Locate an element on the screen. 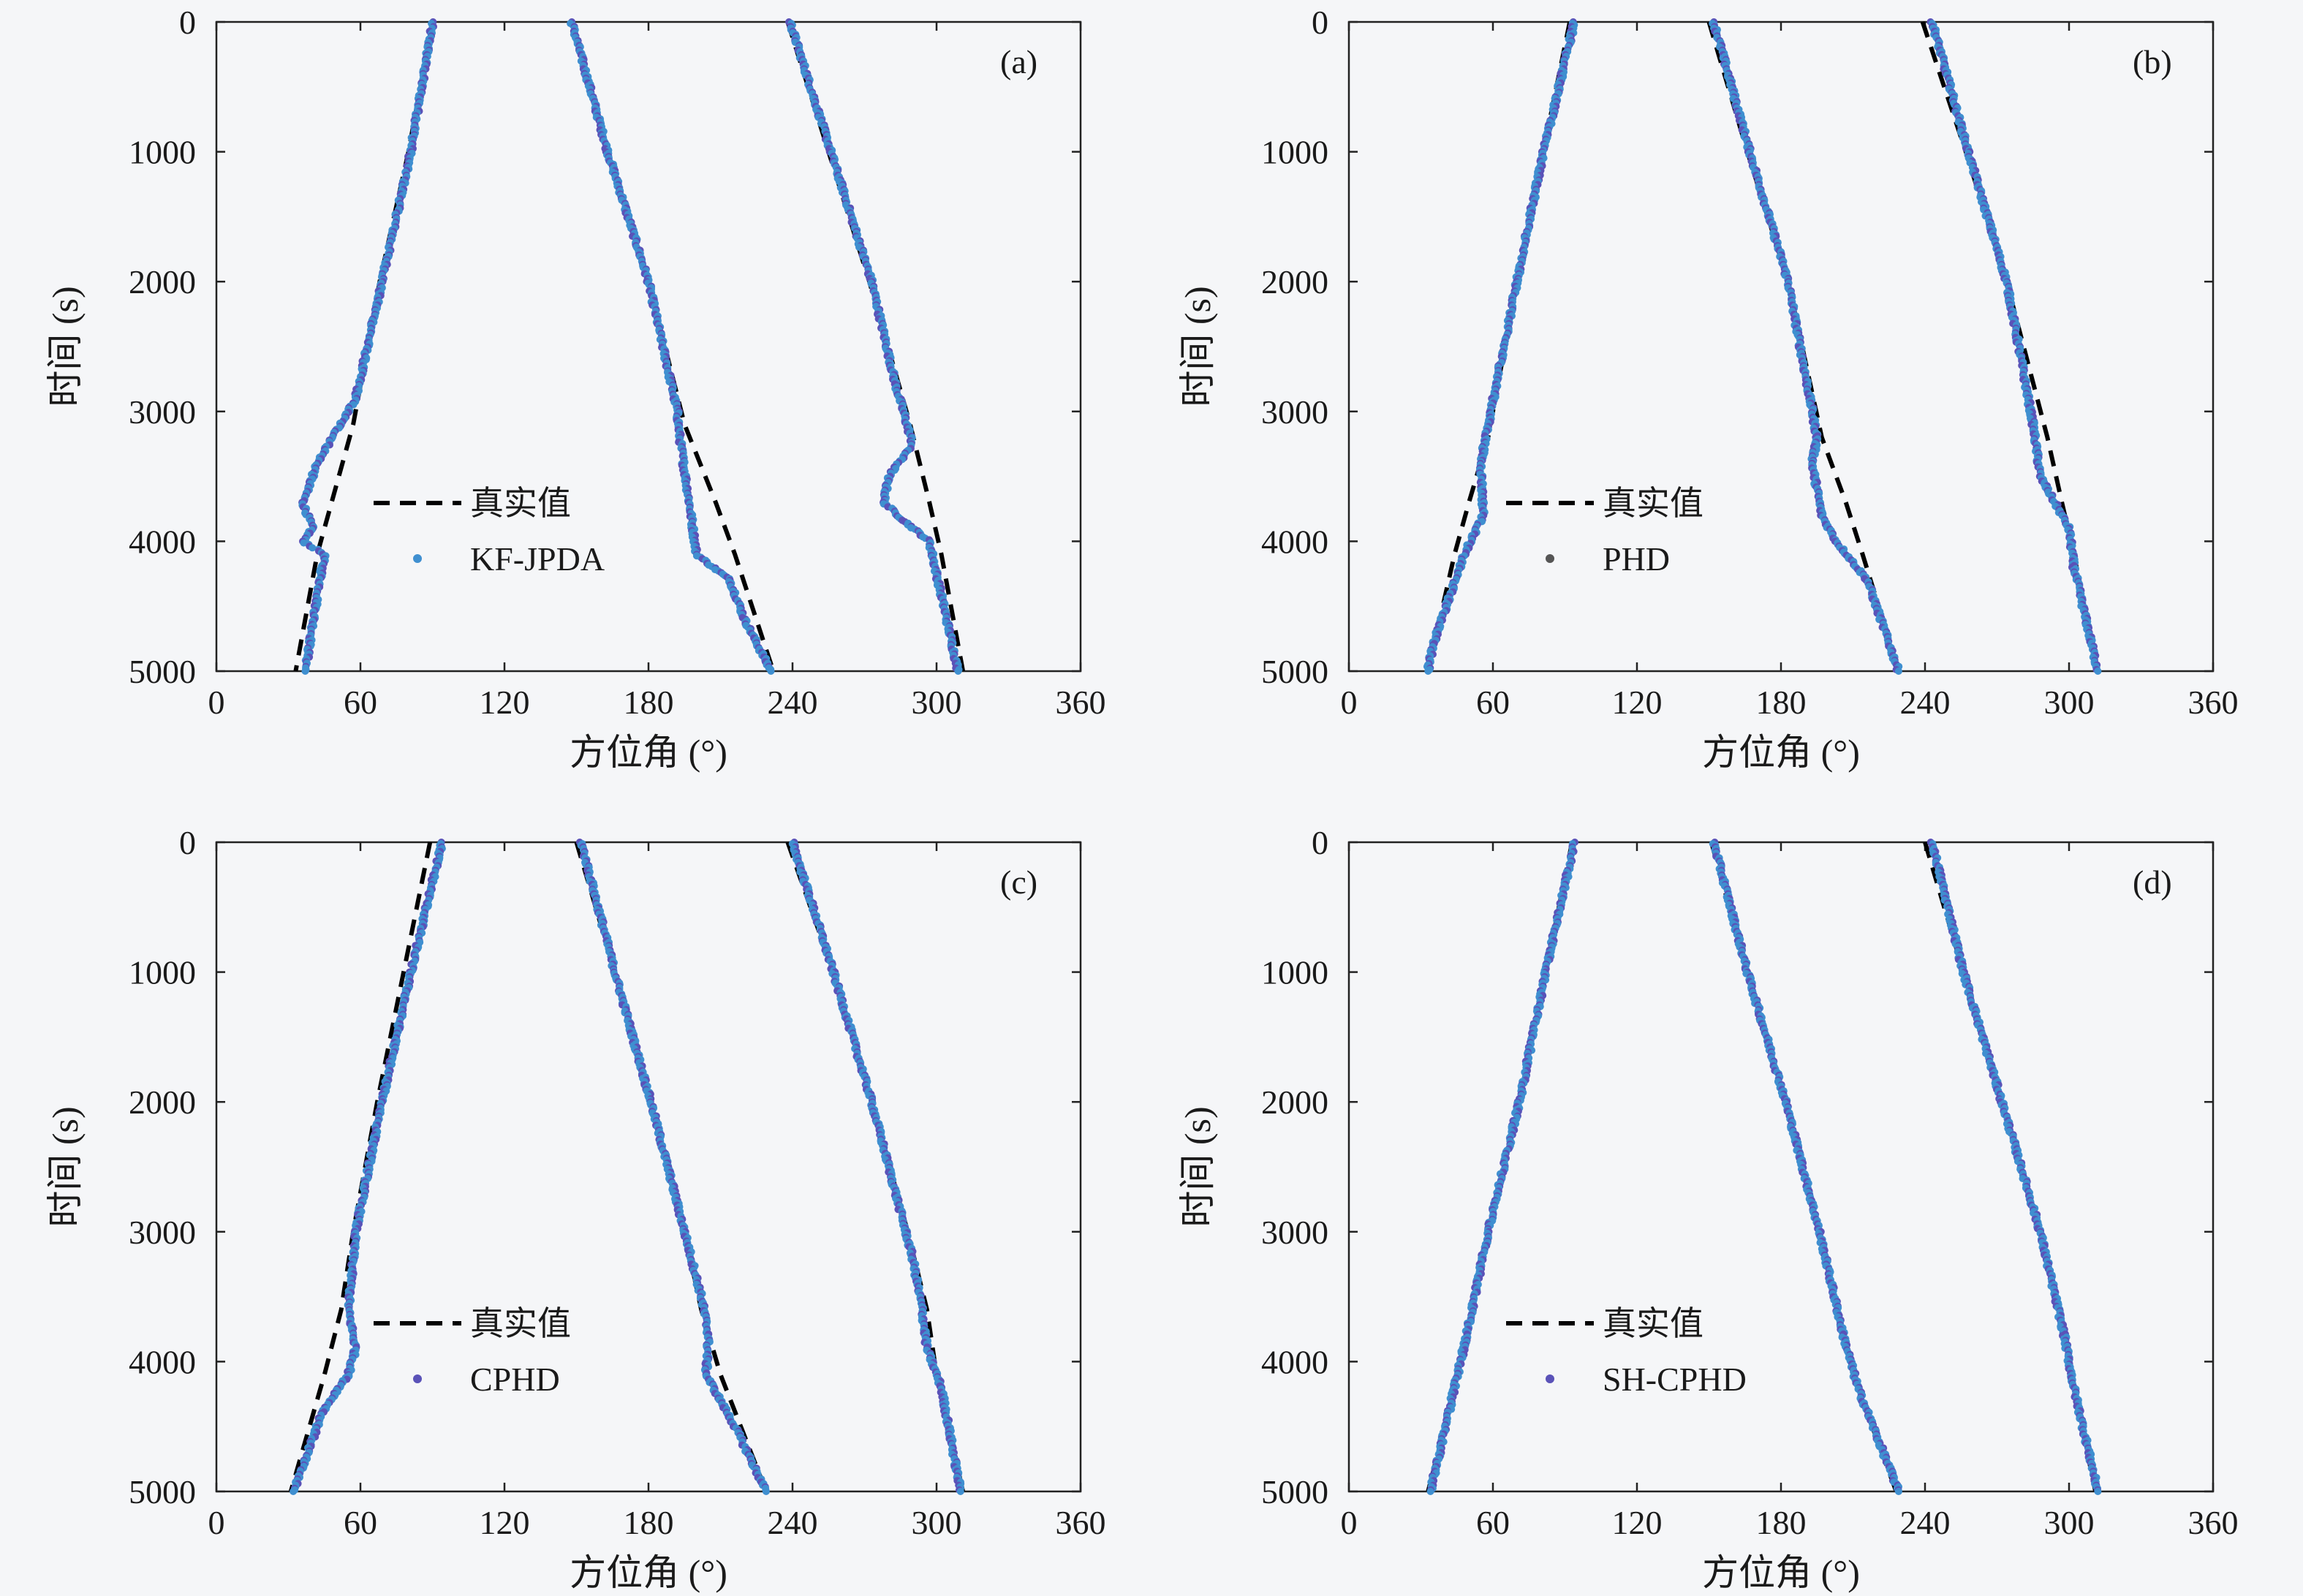 This screenshot has width=2303, height=1596. legend-estimate-label: KF-JPDA is located at coordinates (537, 559).